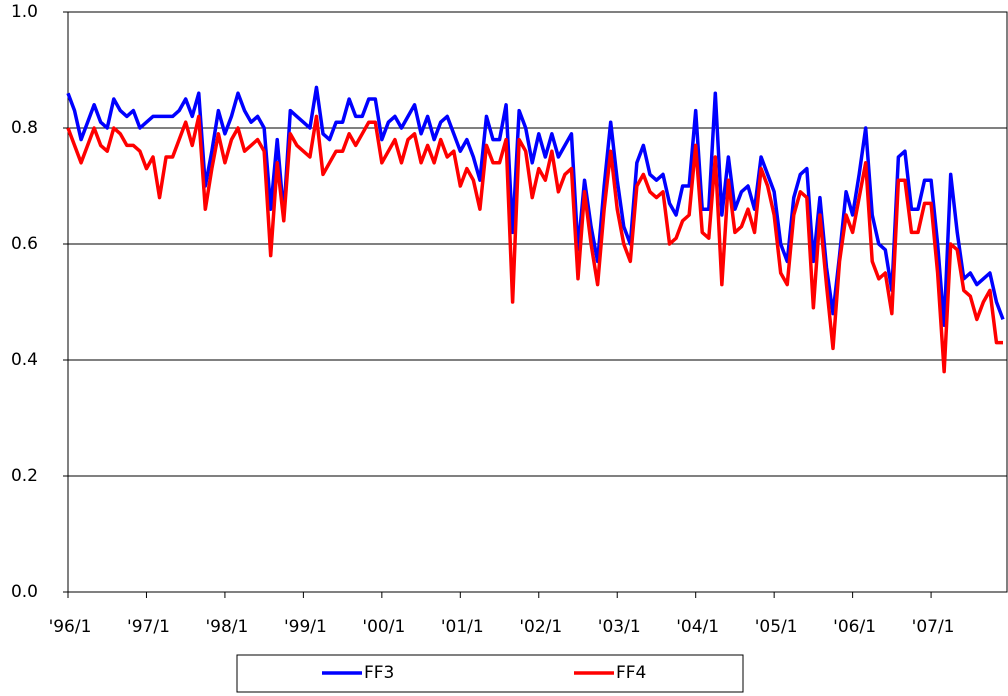 This screenshot has height=696, width=1008. Describe the element at coordinates (462, 627) in the screenshot. I see `x-tick-label: '01/1` at that location.